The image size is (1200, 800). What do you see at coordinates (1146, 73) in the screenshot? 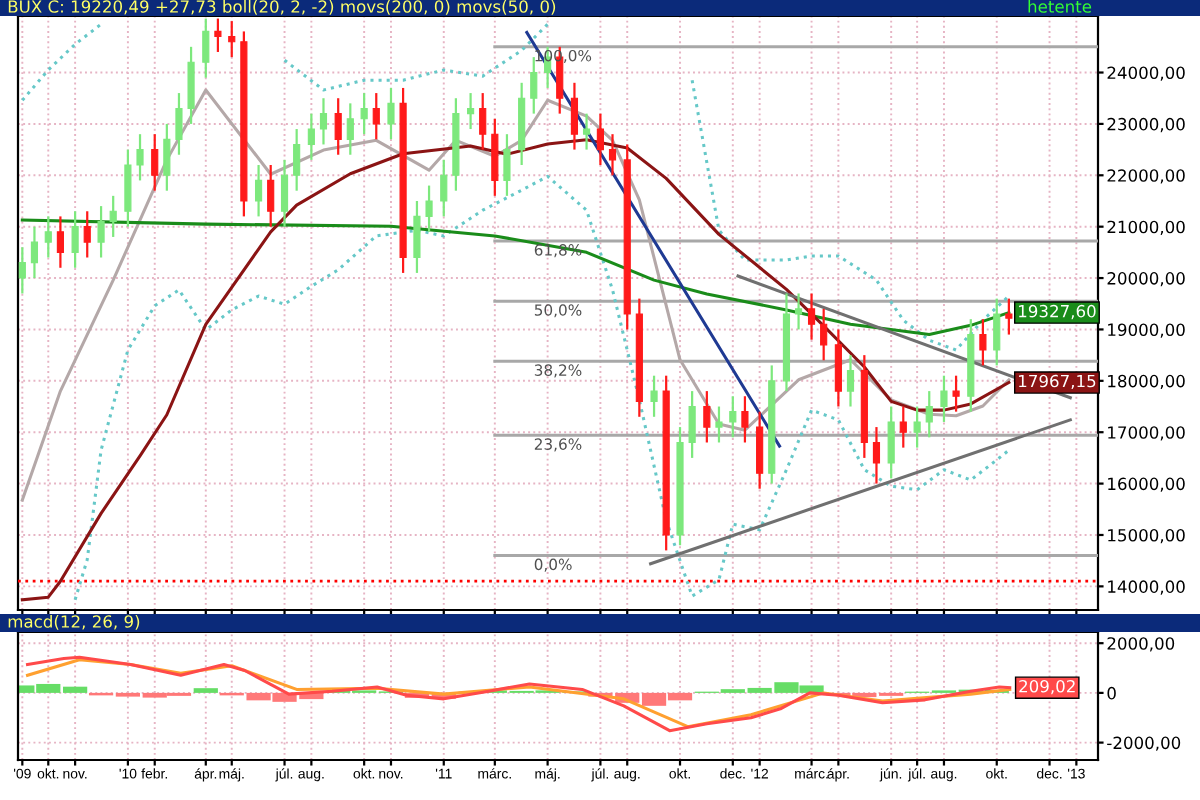
I see `y-tick-label: 24000,00` at bounding box center [1146, 73].